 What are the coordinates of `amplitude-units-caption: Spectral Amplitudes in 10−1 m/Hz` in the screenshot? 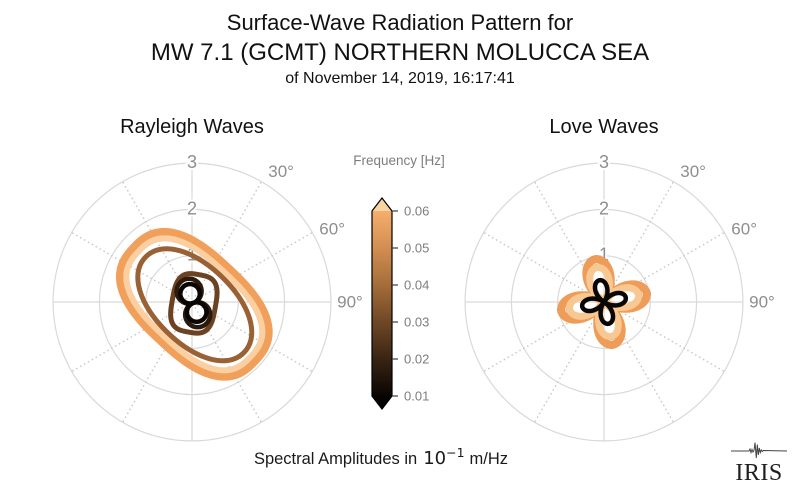 It's located at (381, 457).